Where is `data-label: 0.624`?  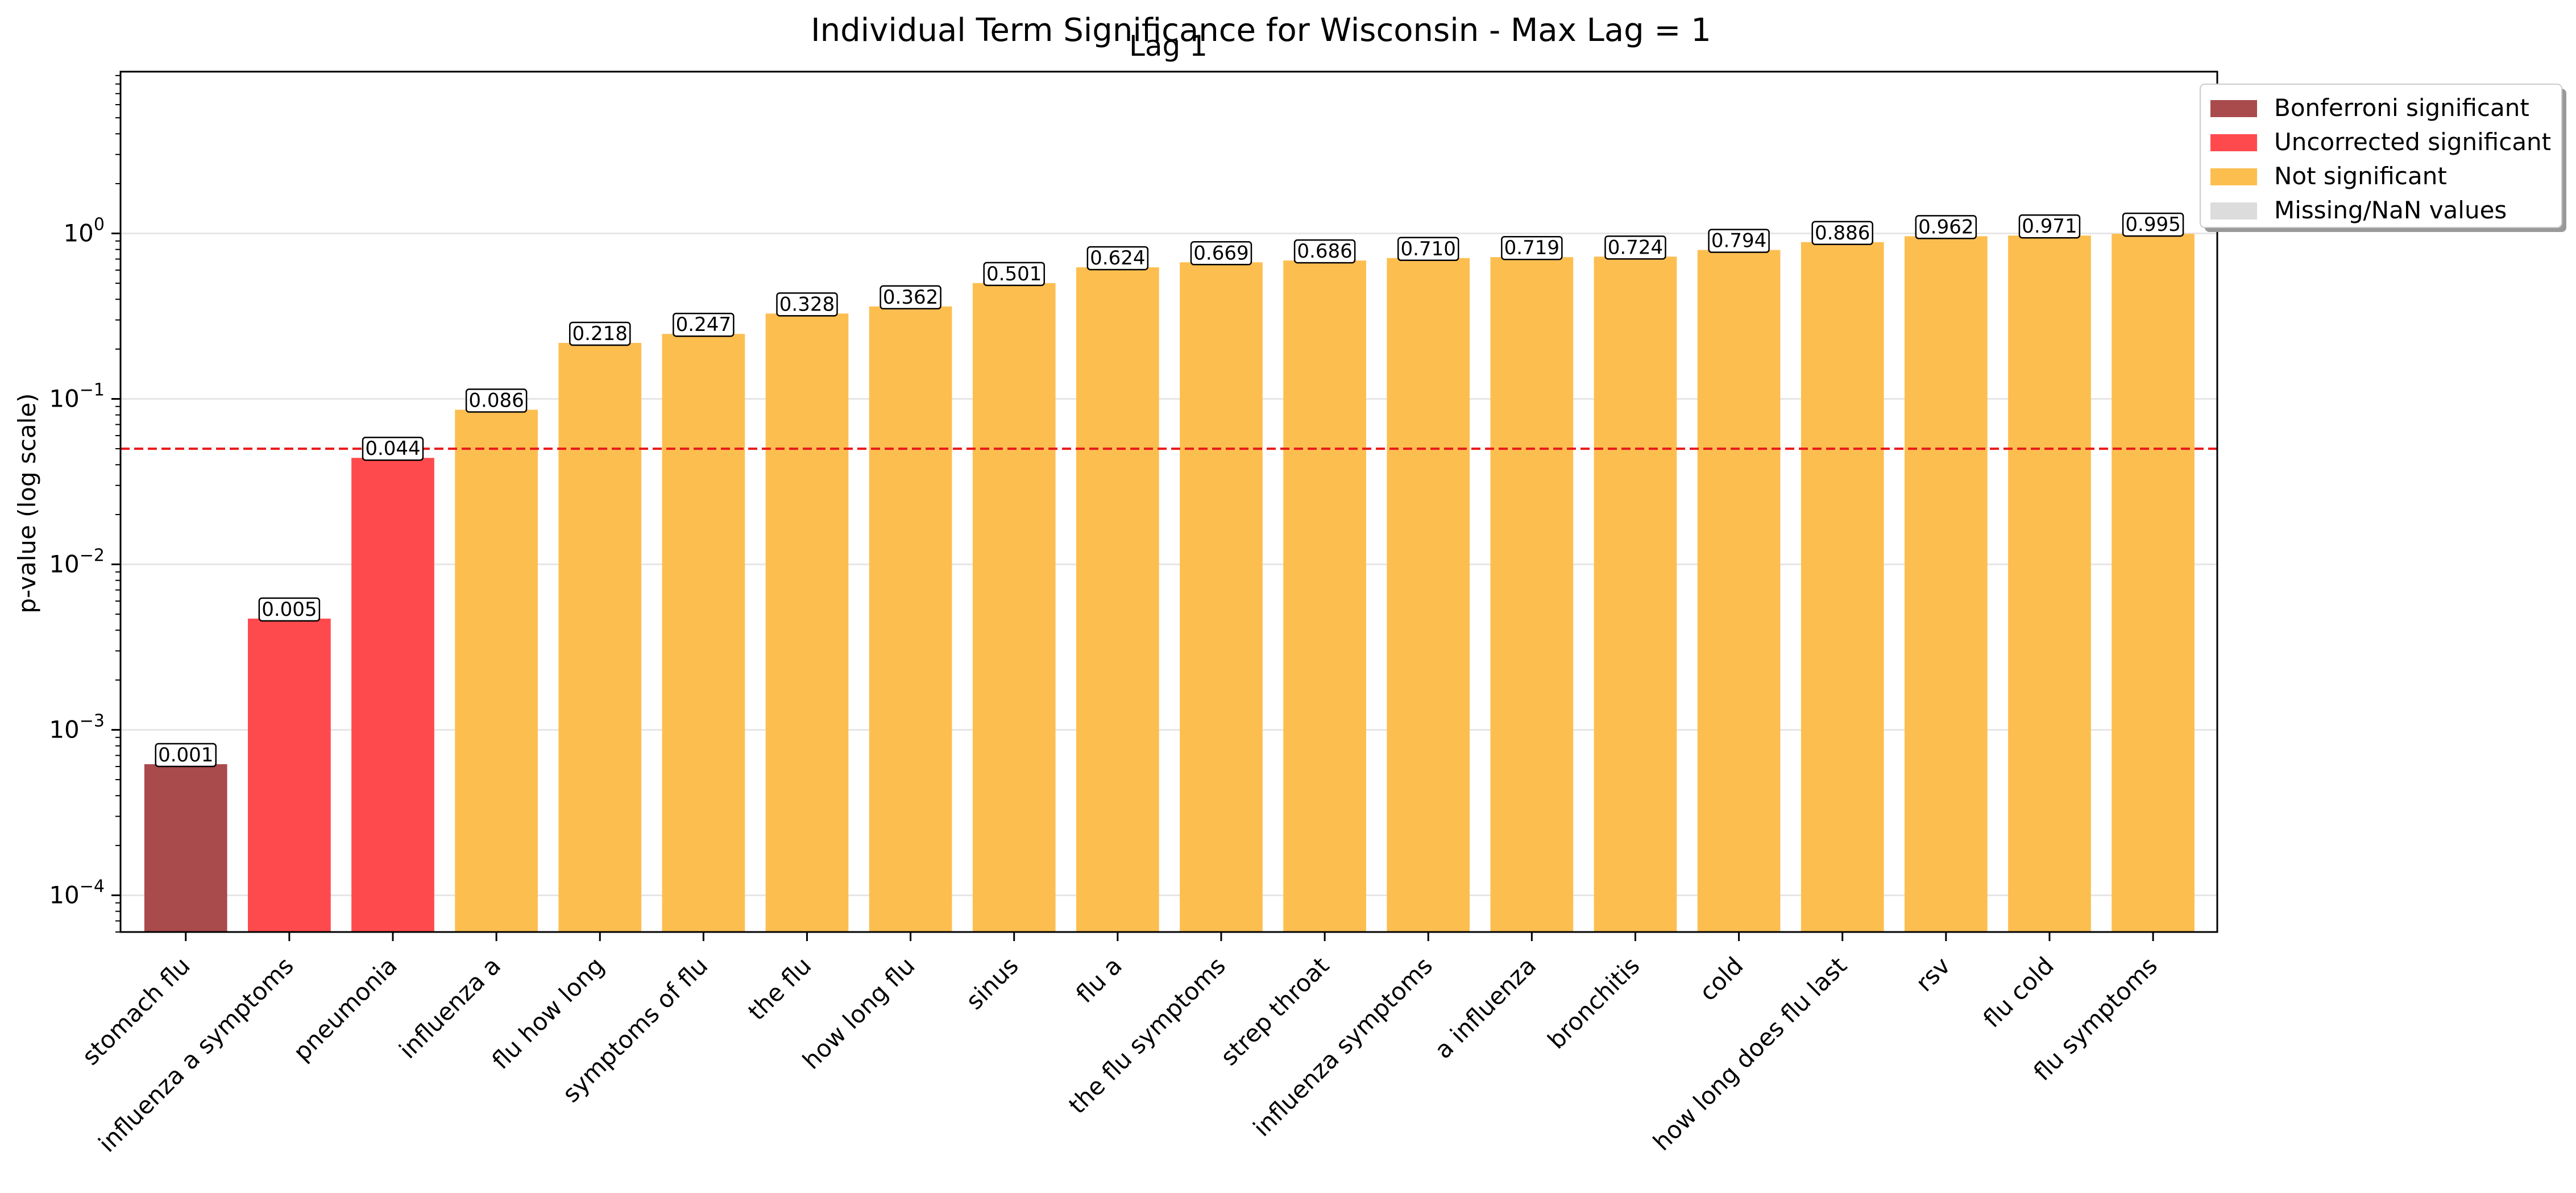
data-label: 0.624 is located at coordinates (1117, 258).